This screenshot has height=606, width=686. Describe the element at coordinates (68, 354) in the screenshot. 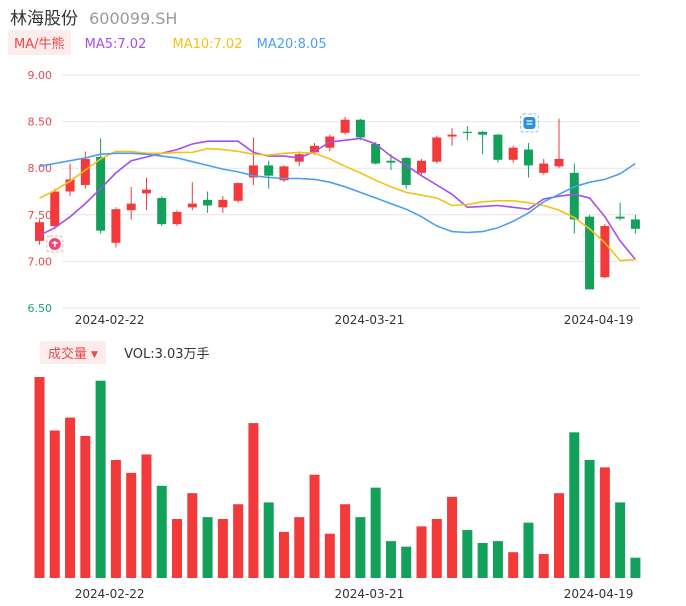

I see `volume-tag-label: 成交量` at that location.